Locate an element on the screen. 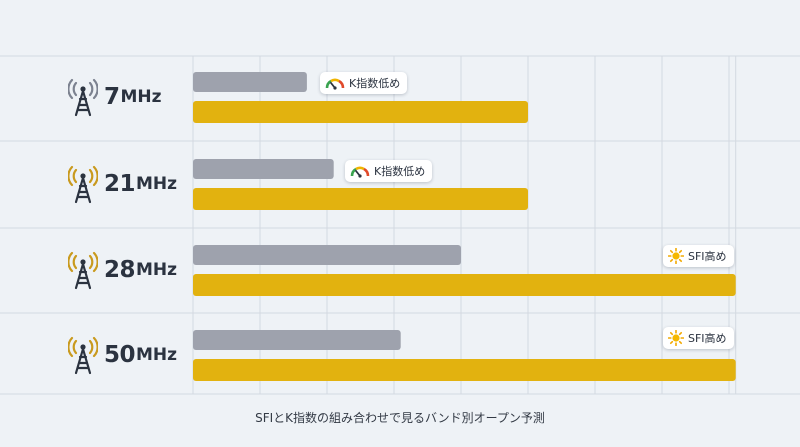  band-label: 7 MHz is located at coordinates (115, 97).